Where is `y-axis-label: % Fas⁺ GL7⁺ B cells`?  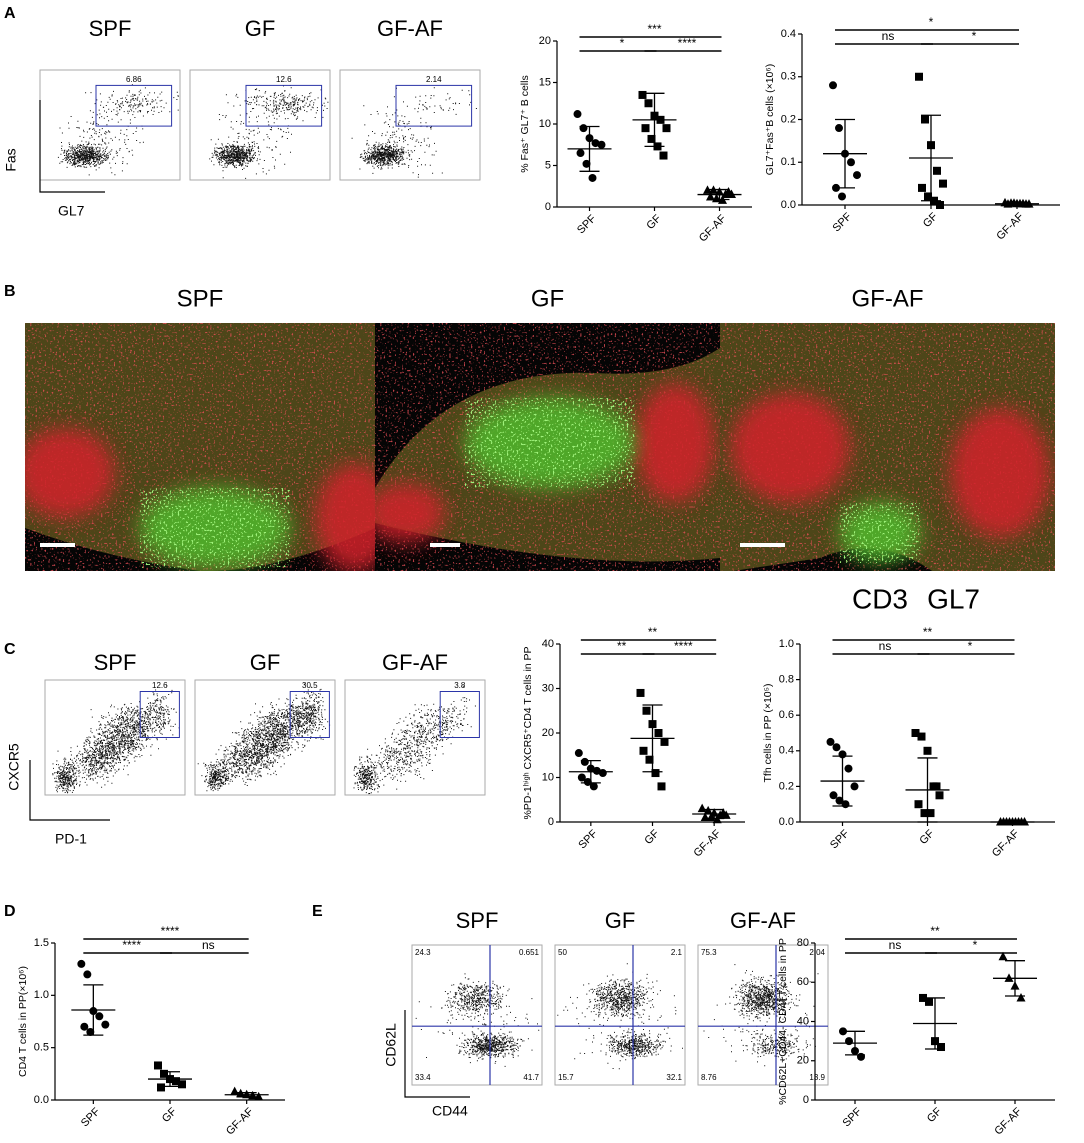 y-axis-label: % Fas⁺ GL7⁺ B cells is located at coordinates (525, 123).